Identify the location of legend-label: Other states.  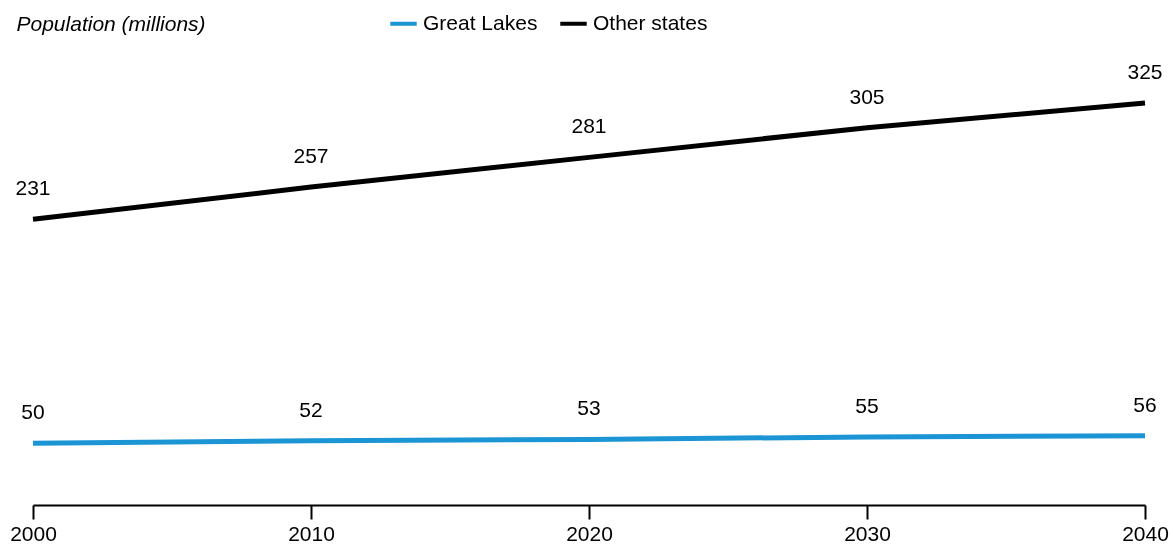
(650, 22).